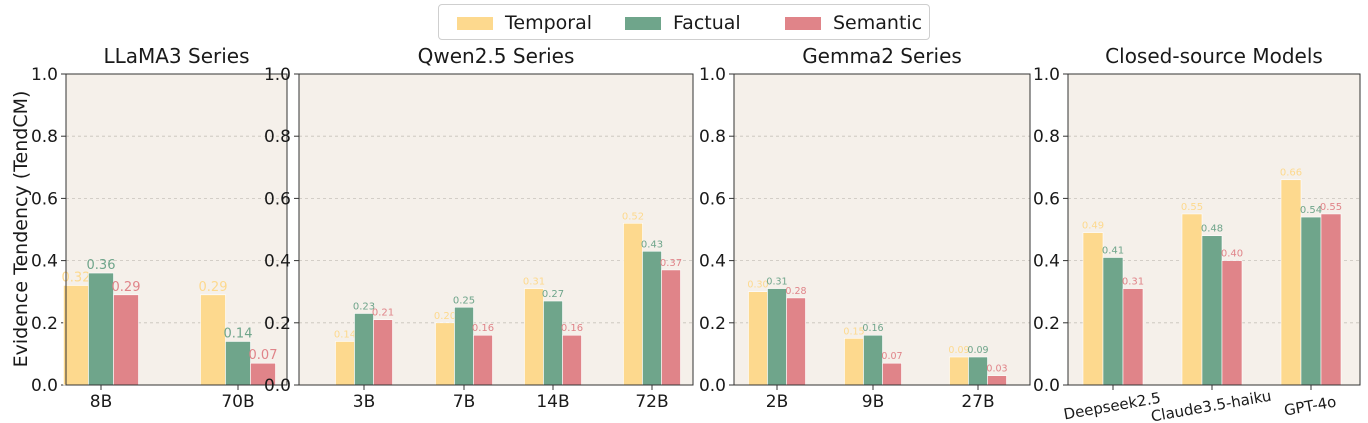  Describe the element at coordinates (277, 262) in the screenshot. I see `panel-2-ytick-label: 0.4` at that location.